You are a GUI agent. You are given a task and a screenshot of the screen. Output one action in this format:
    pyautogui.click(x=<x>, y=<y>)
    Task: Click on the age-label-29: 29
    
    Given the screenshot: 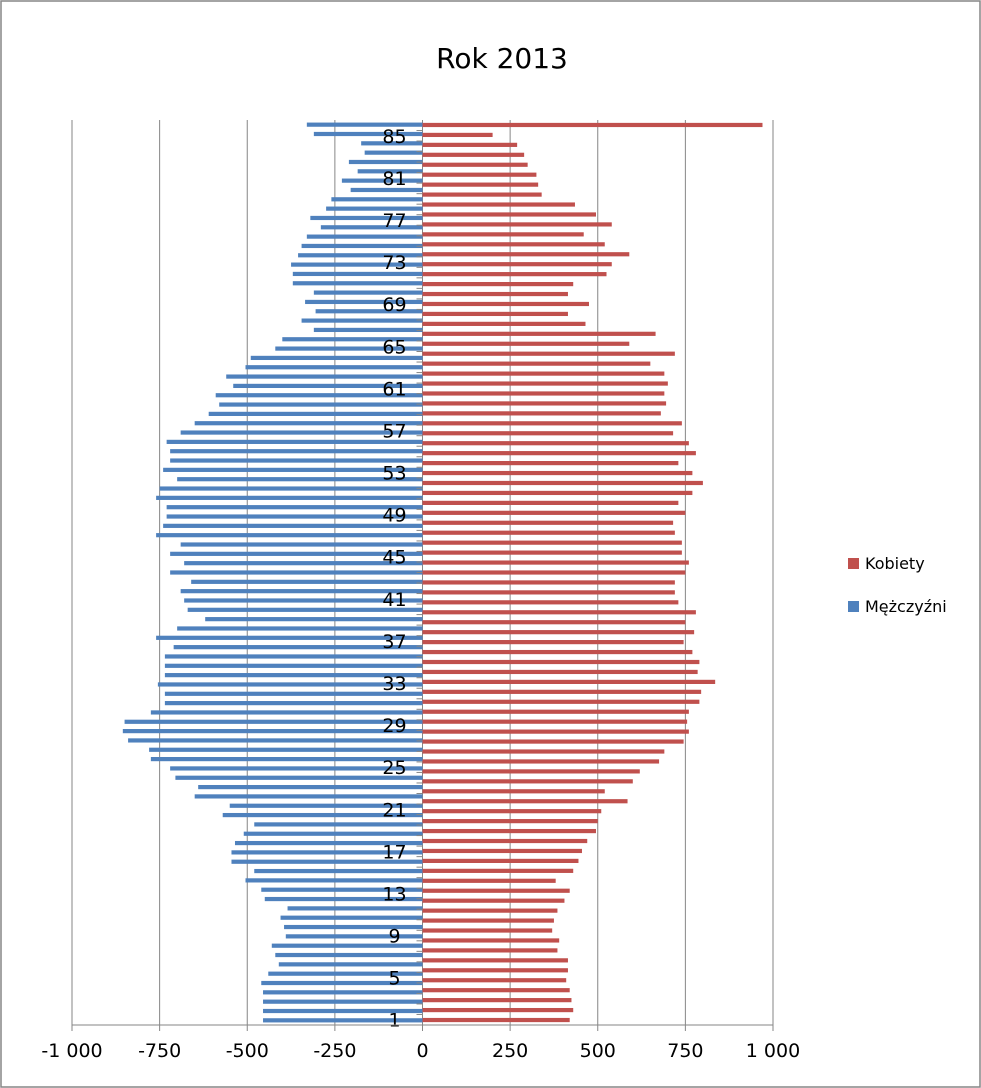 What is the action you would take?
    pyautogui.click(x=394, y=726)
    